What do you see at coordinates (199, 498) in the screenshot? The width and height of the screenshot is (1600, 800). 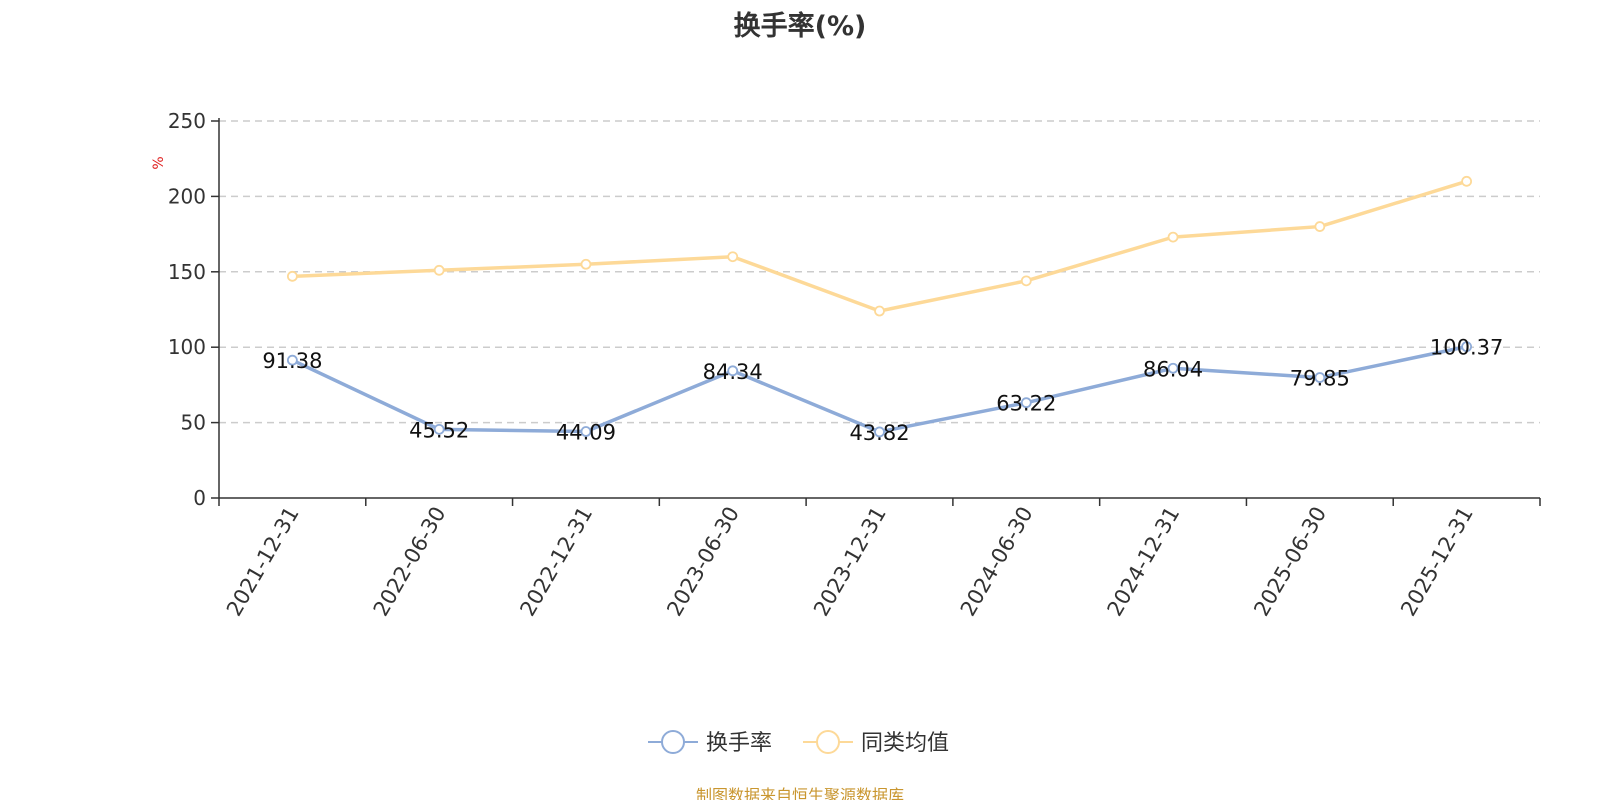 I see `y-tick-label: 0` at bounding box center [199, 498].